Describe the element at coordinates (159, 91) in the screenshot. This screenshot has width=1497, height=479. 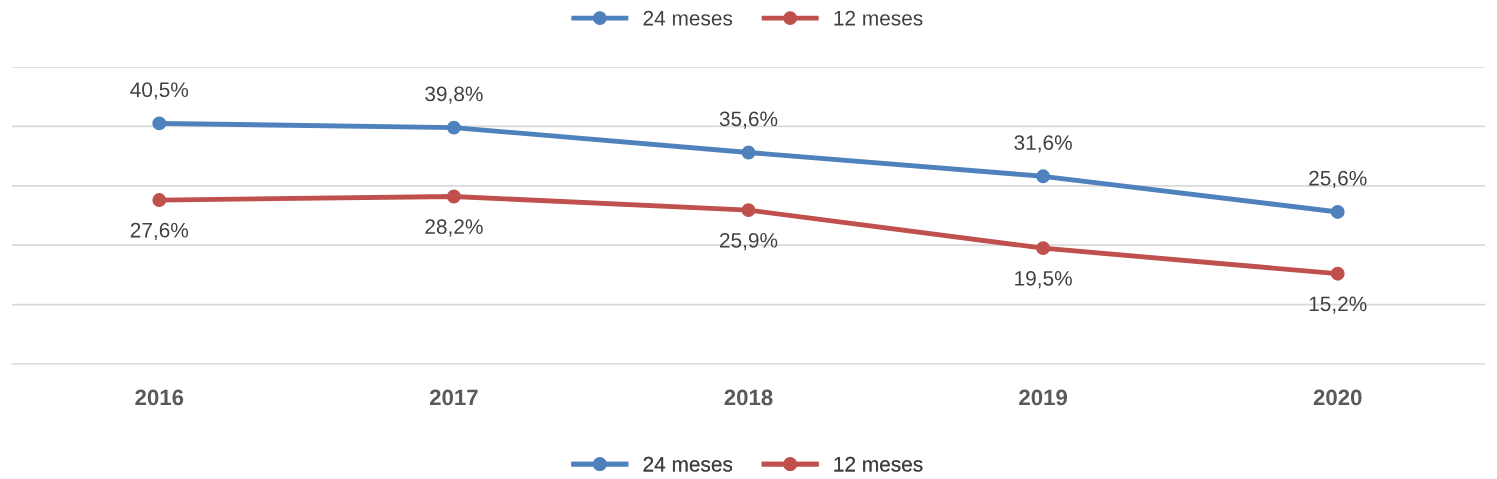
I see `data-label: 40,5%` at that location.